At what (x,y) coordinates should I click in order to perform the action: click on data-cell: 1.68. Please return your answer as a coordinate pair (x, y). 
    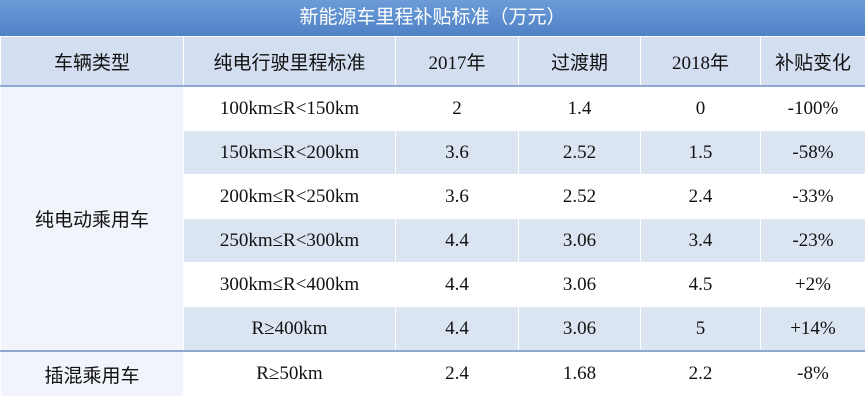
    Looking at the image, I should click on (579, 373).